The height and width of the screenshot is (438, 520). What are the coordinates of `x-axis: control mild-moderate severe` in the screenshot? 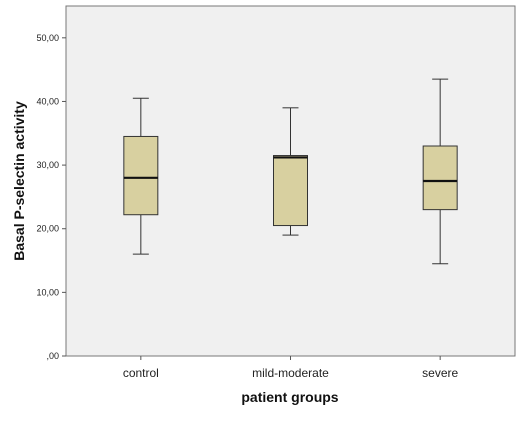 It's located at (290, 368).